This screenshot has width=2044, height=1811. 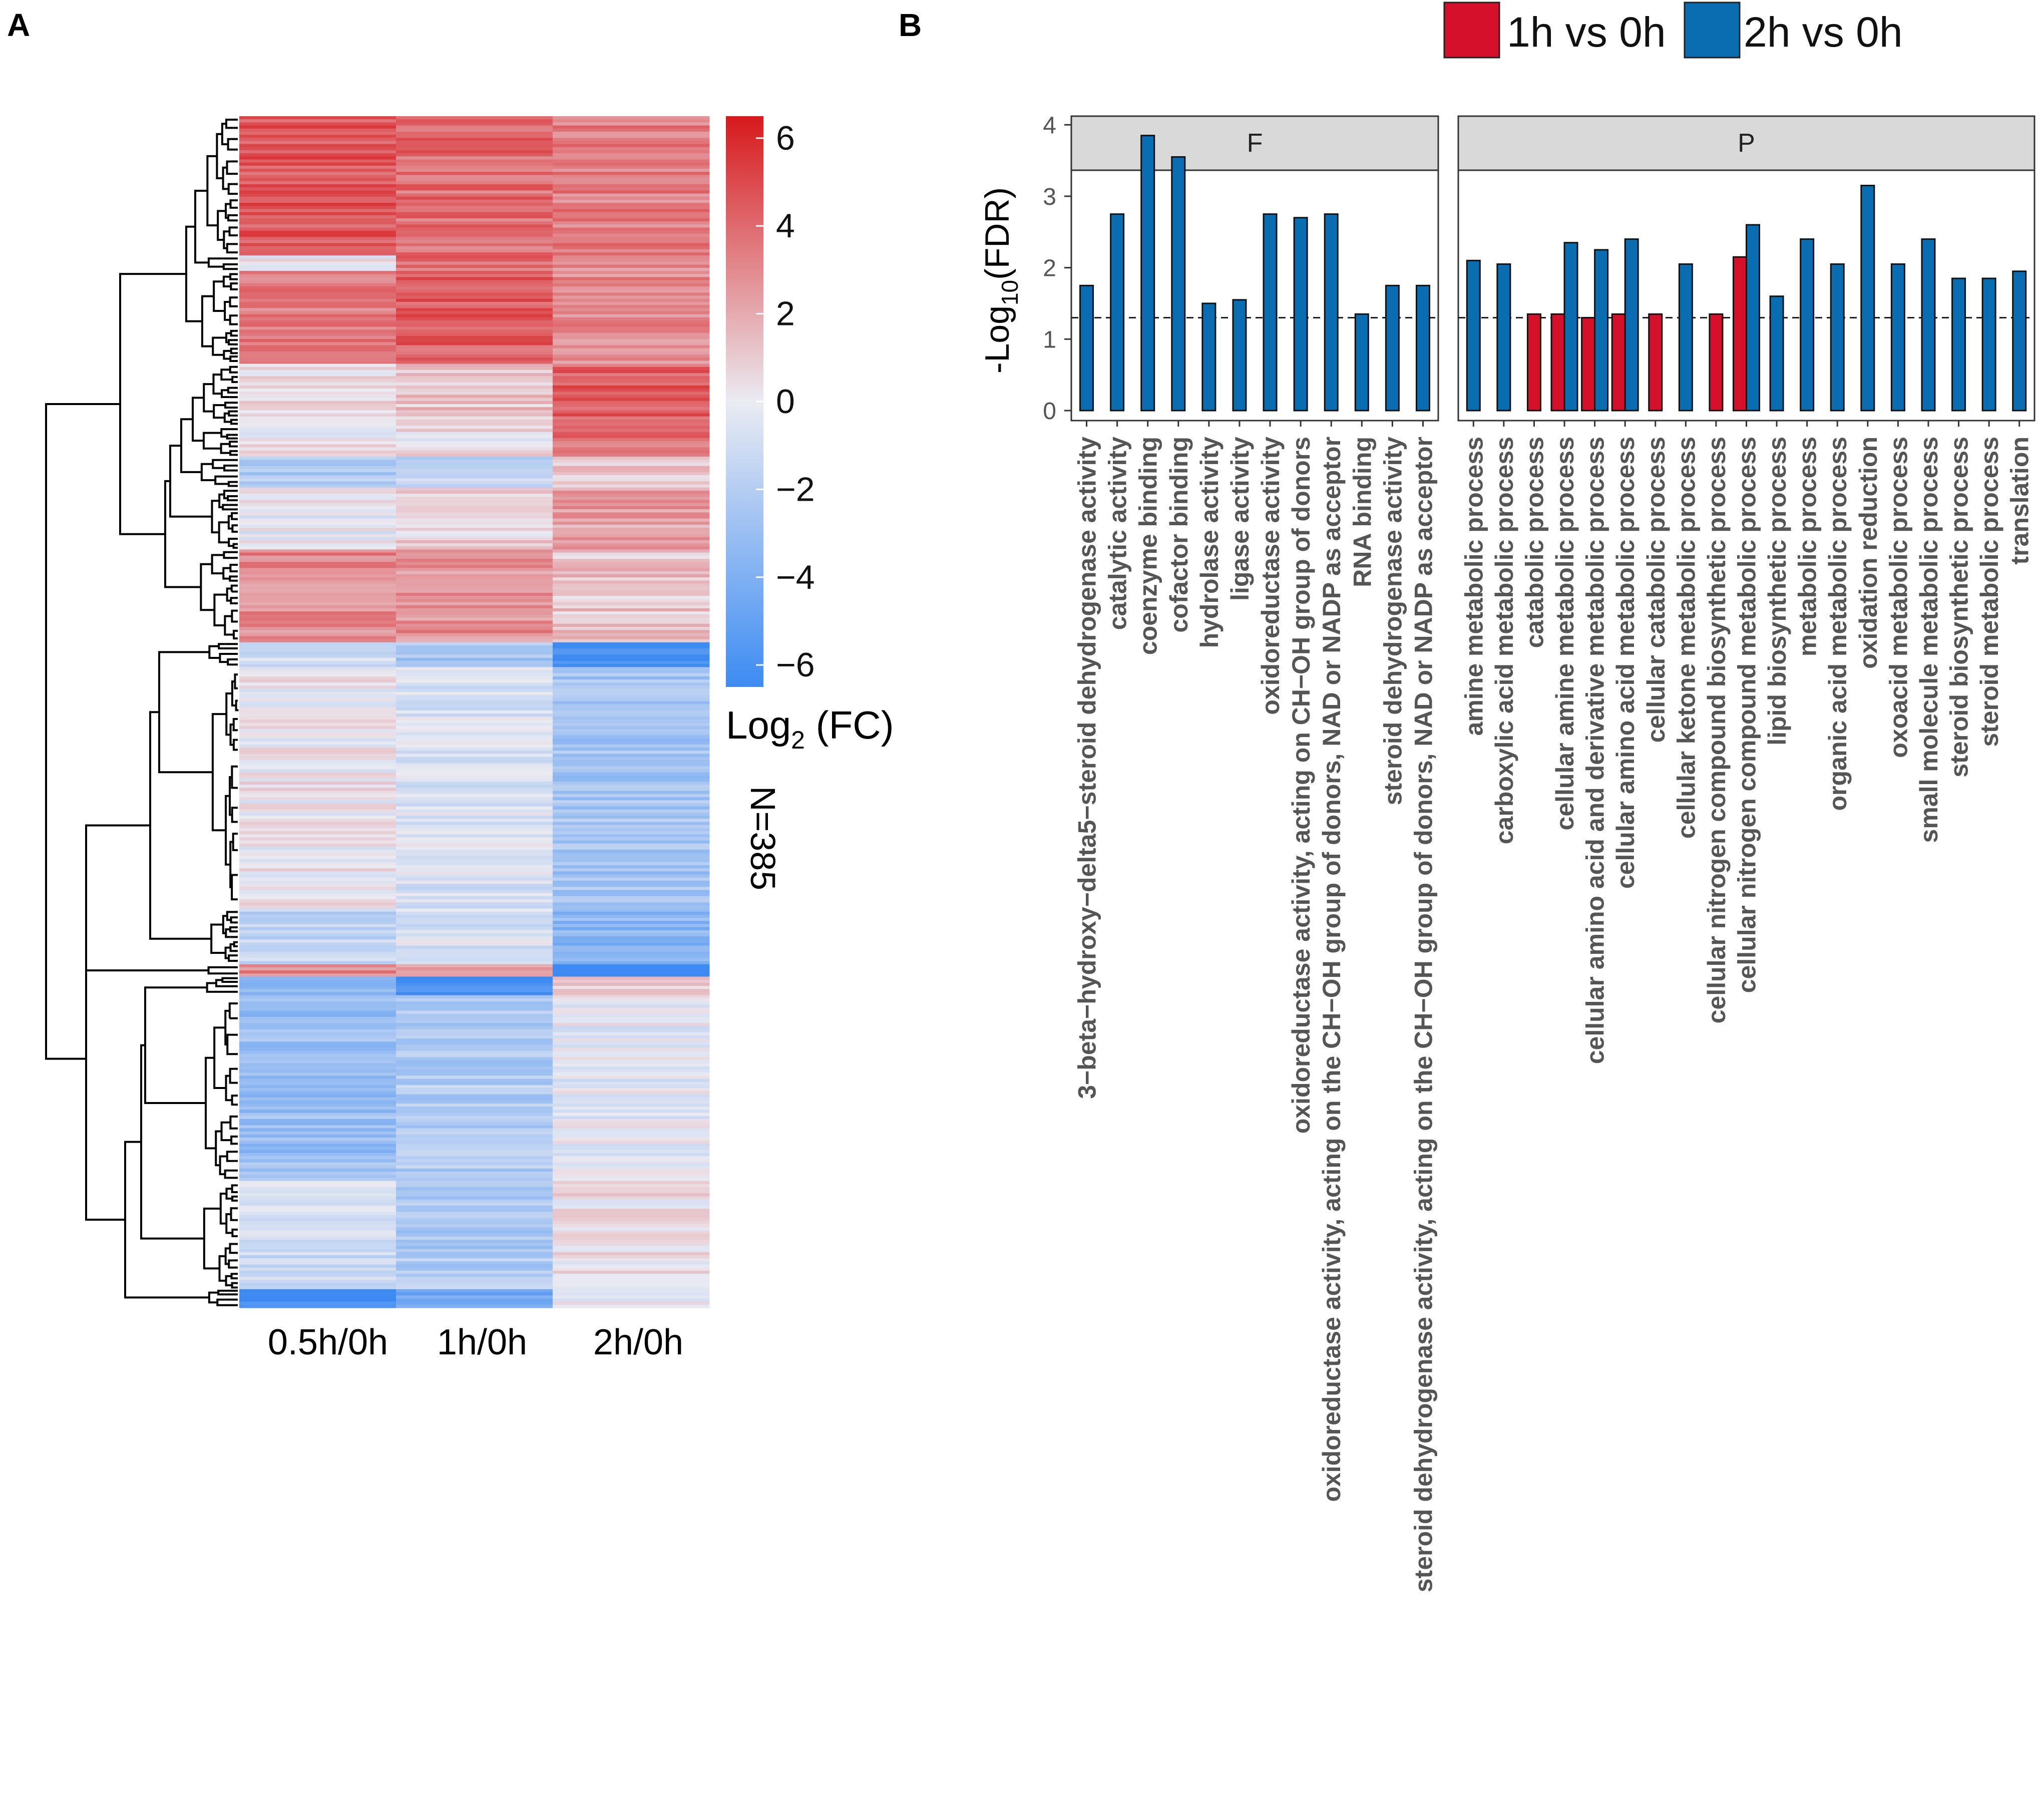 I want to click on x-category-label: ligase activity, so click(x=1240, y=519).